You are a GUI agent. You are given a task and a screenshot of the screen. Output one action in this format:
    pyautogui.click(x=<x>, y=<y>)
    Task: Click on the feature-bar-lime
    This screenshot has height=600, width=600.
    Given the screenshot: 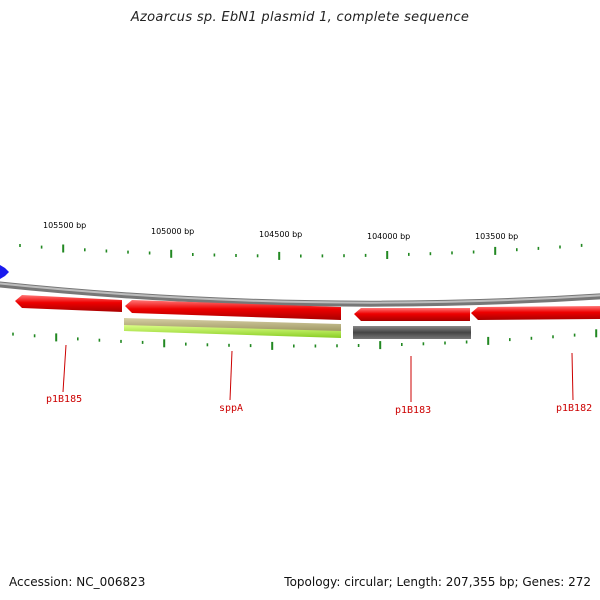 What is the action you would take?
    pyautogui.click(x=232, y=331)
    